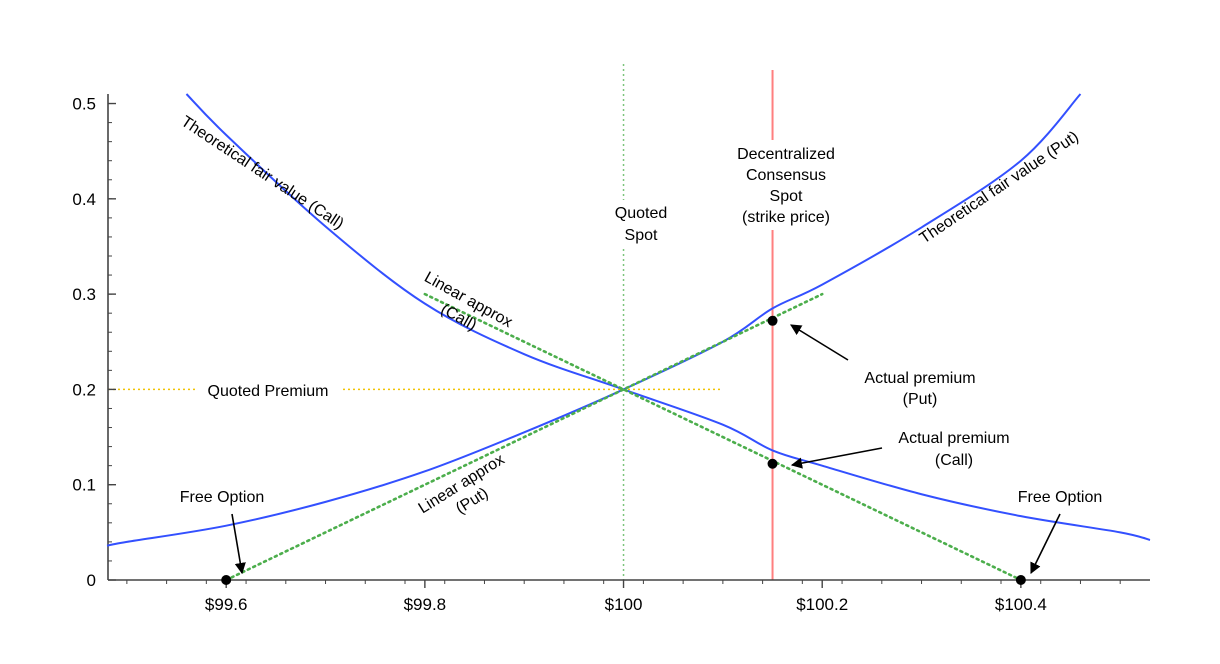 This screenshot has width=1220, height=664. Describe the element at coordinates (425, 604) in the screenshot. I see `x-tick-label: $99.8` at that location.